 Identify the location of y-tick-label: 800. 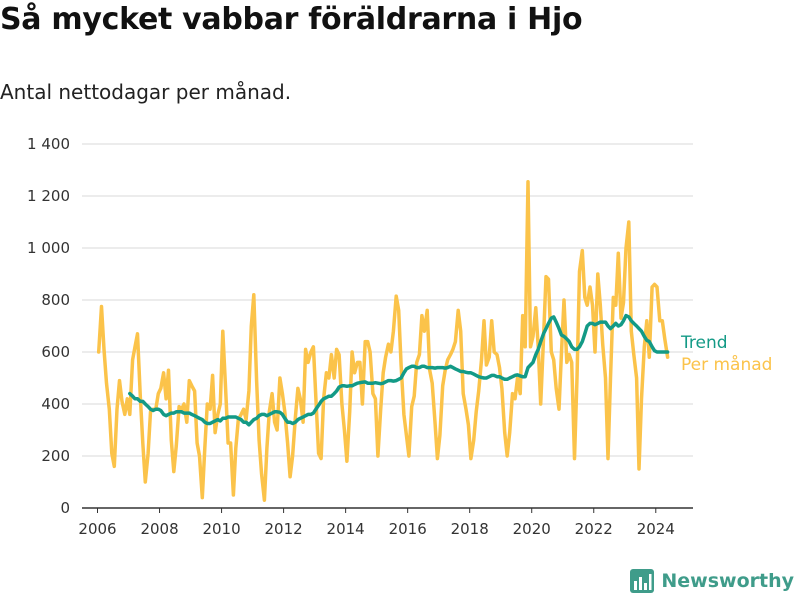
(55, 300).